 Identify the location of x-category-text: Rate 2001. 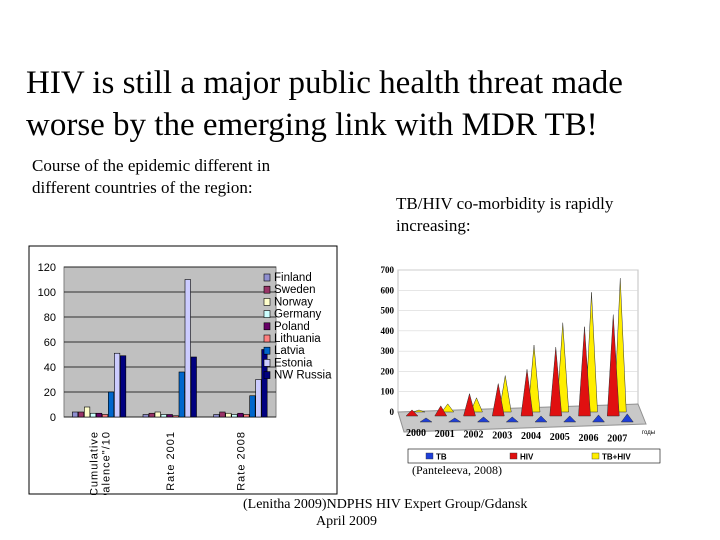
(171, 461).